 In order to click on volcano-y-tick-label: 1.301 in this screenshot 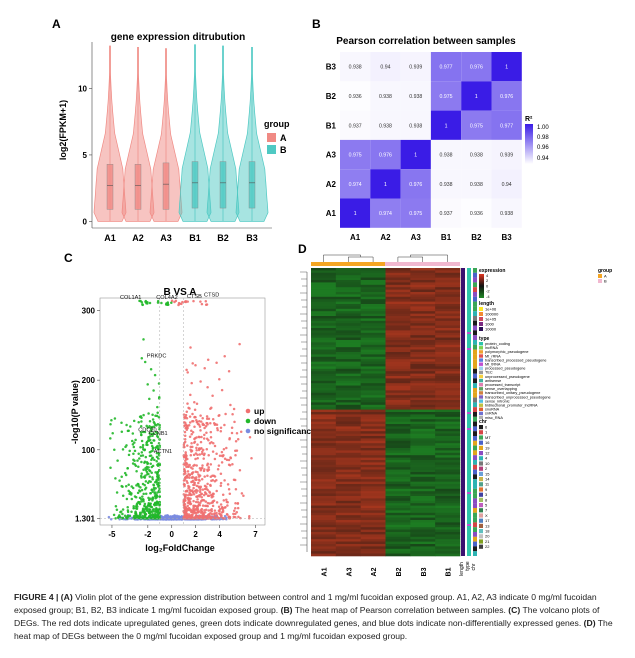, I will do `click(85, 519)`.